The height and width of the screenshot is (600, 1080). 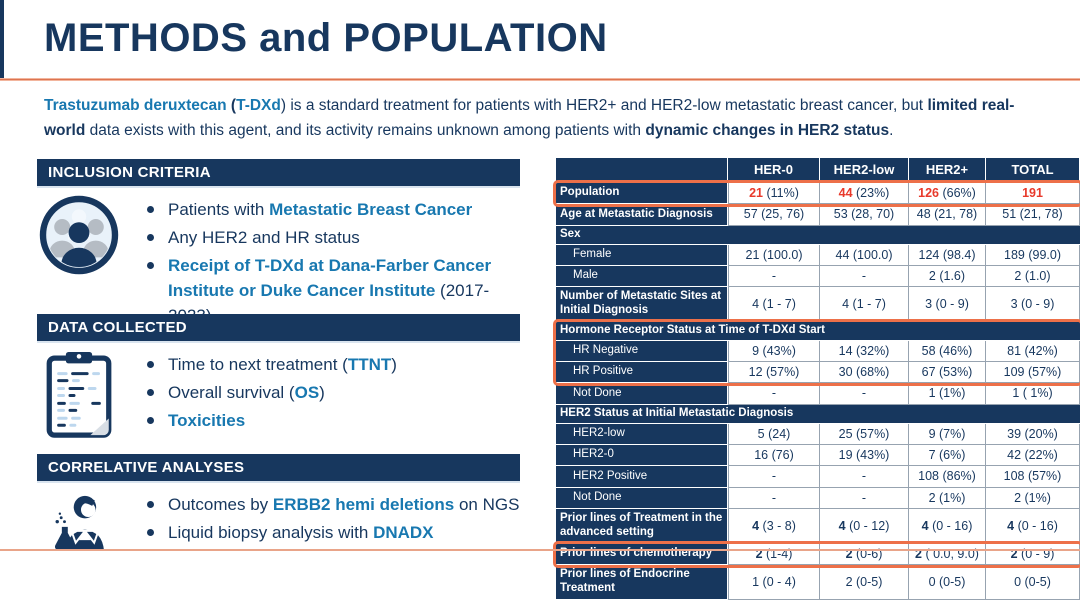 I want to click on table-cell: 4 (0 - 16), so click(x=947, y=526).